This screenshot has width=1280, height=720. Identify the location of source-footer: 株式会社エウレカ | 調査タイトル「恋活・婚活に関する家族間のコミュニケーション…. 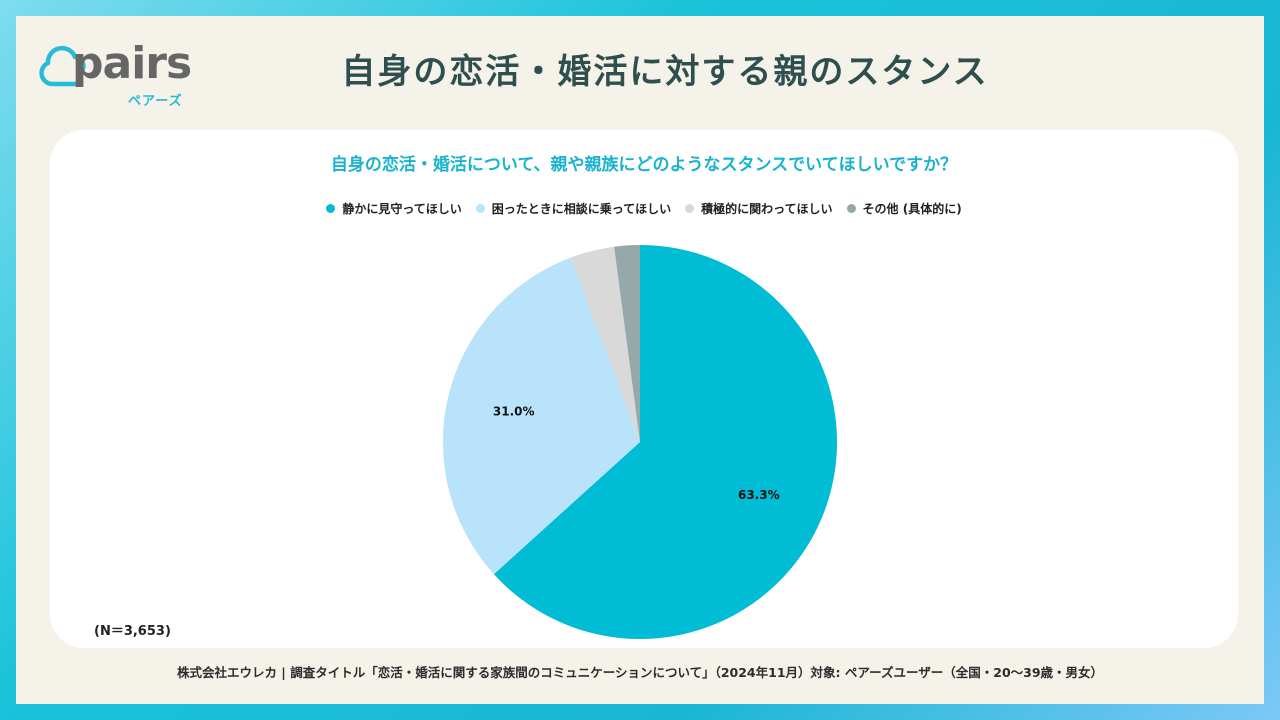
(640, 672).